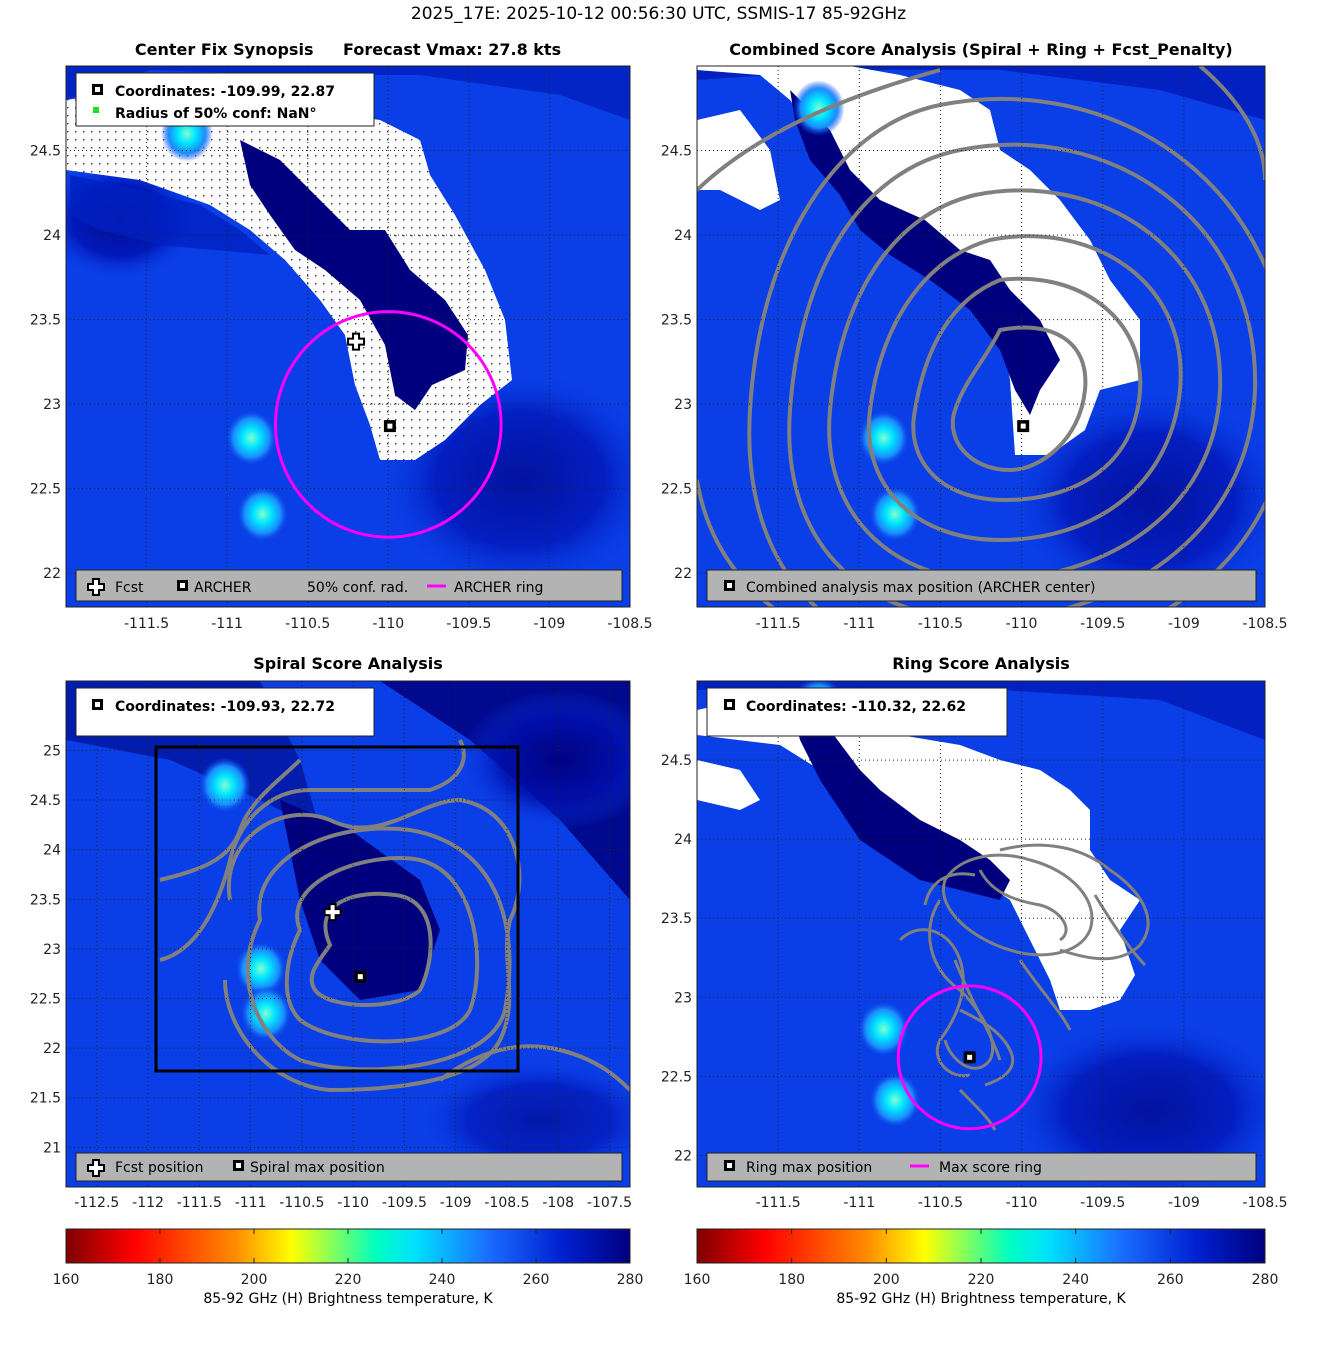 The height and width of the screenshot is (1350, 1317). I want to click on fcst-cross-icon, so click(96, 587).